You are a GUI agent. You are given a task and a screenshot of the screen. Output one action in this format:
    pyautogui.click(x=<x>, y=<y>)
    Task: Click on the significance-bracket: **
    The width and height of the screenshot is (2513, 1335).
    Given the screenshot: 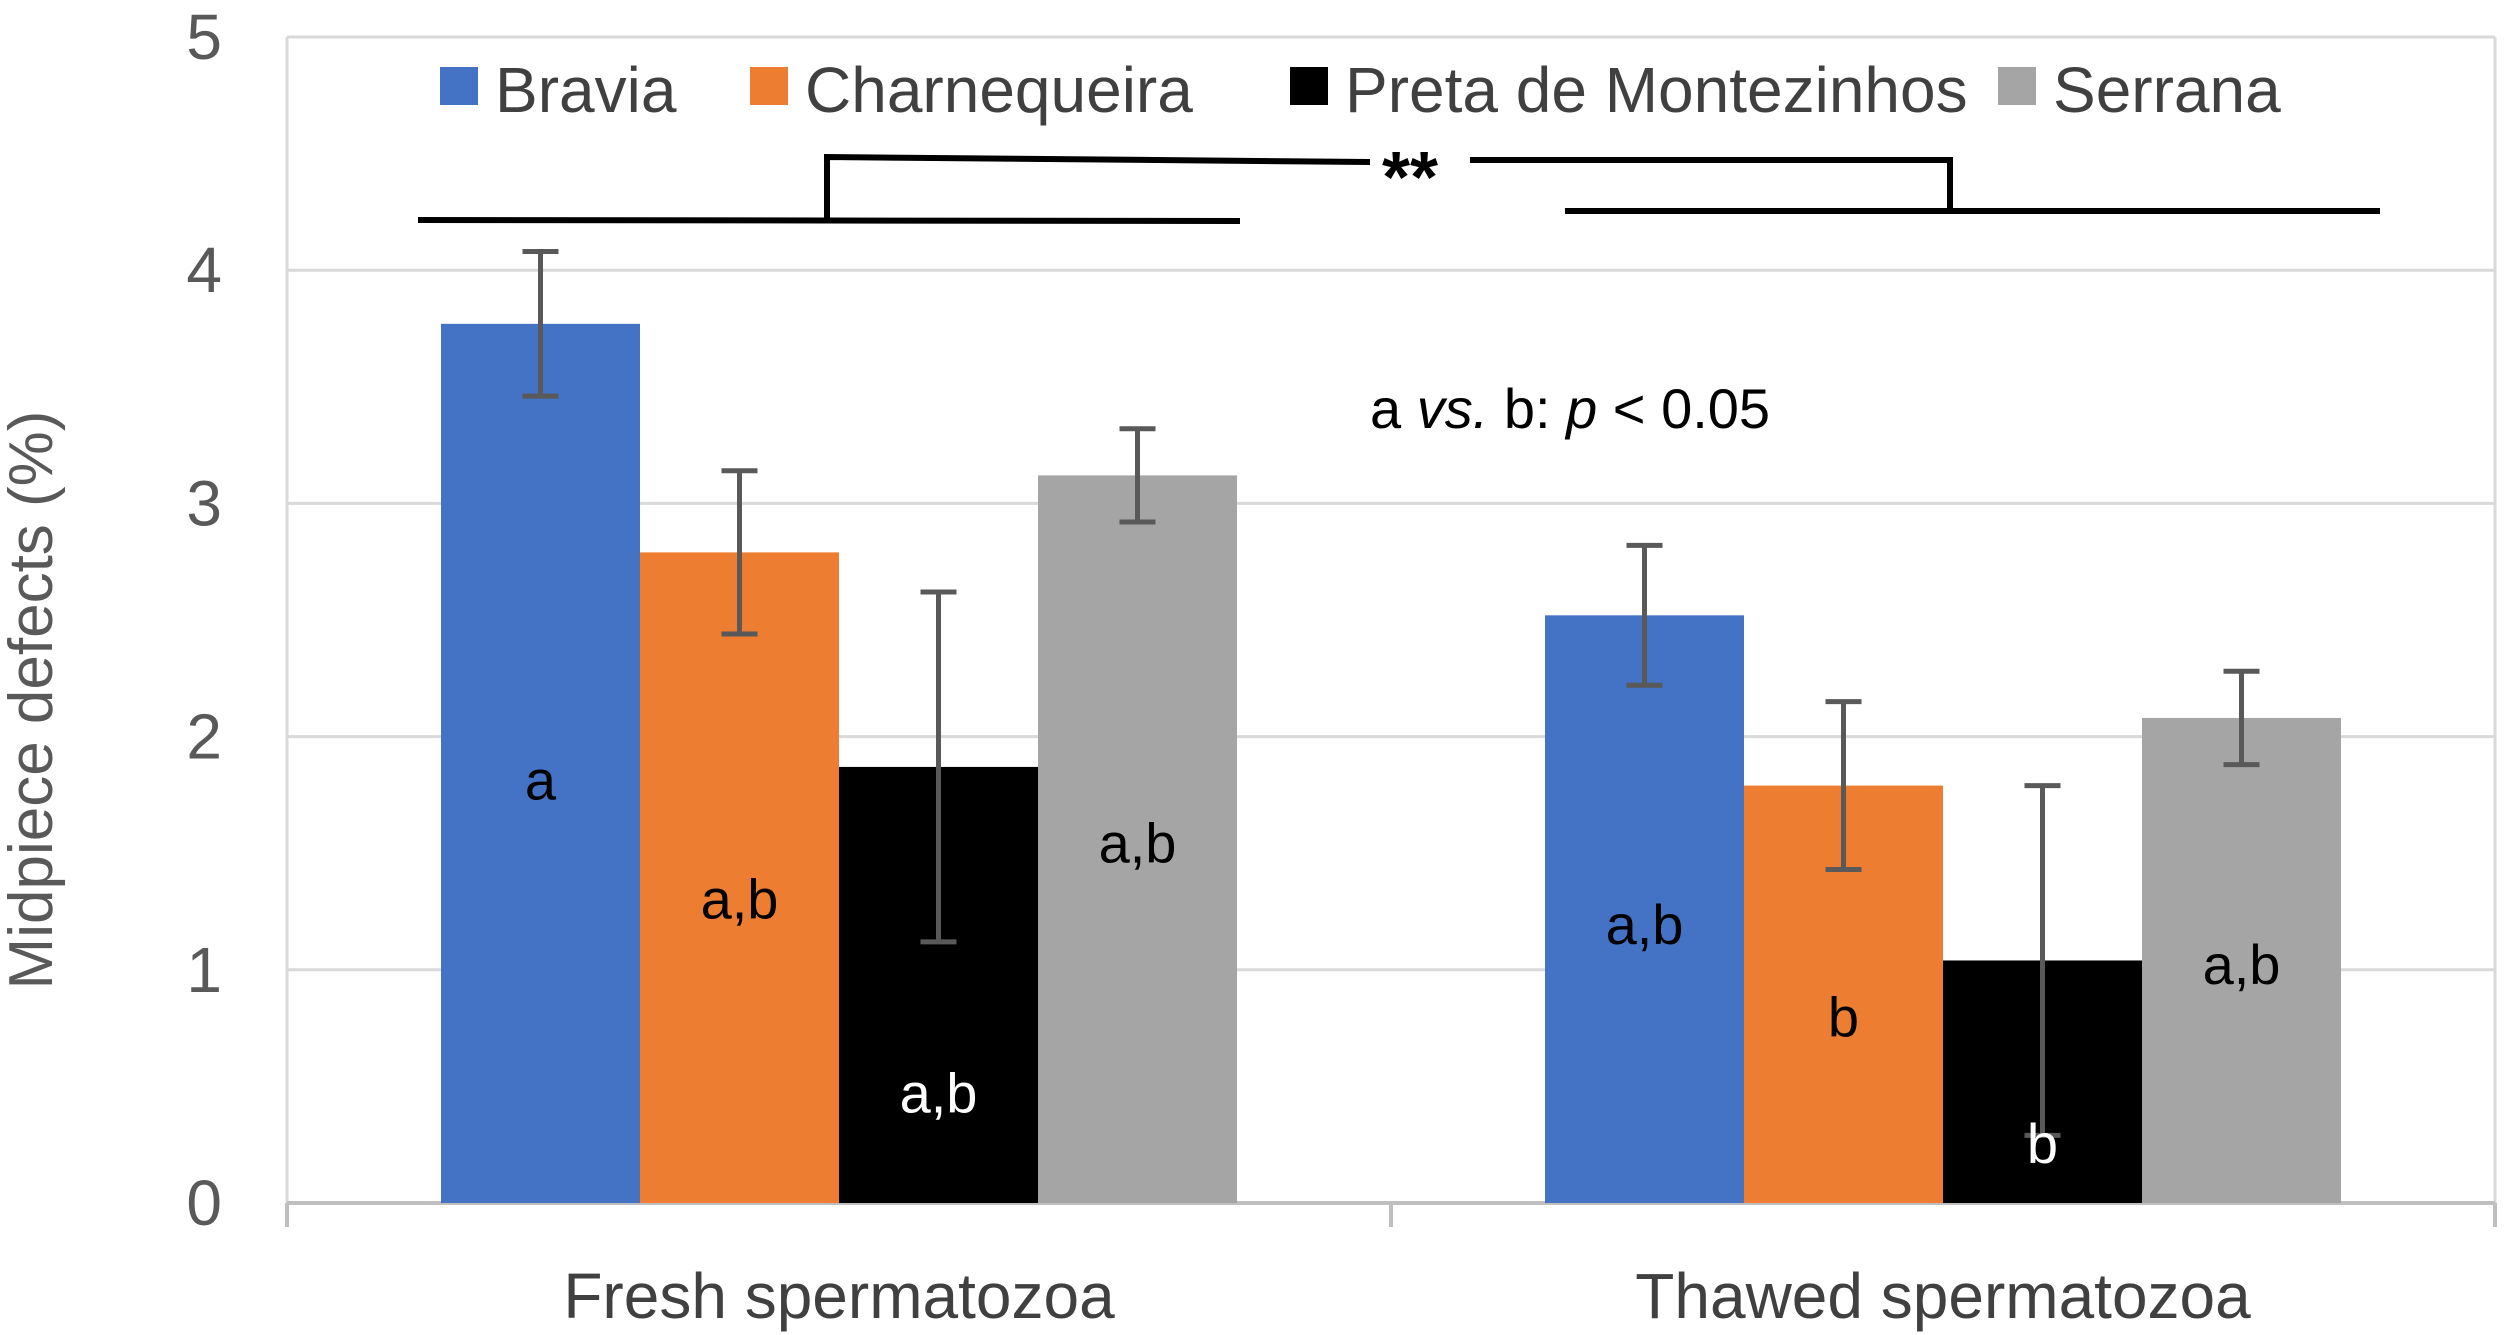 What is the action you would take?
    pyautogui.click(x=1398, y=181)
    